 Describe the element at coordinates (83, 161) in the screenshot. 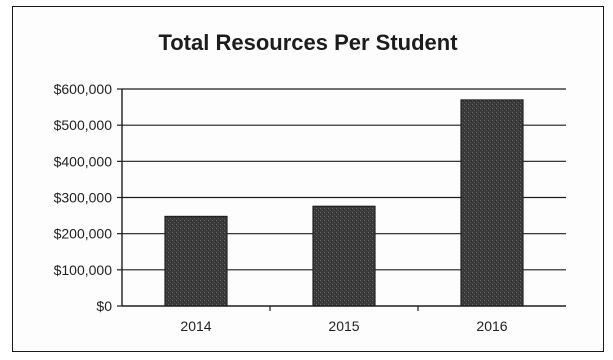

I see `y-tick-label: $400,000` at that location.